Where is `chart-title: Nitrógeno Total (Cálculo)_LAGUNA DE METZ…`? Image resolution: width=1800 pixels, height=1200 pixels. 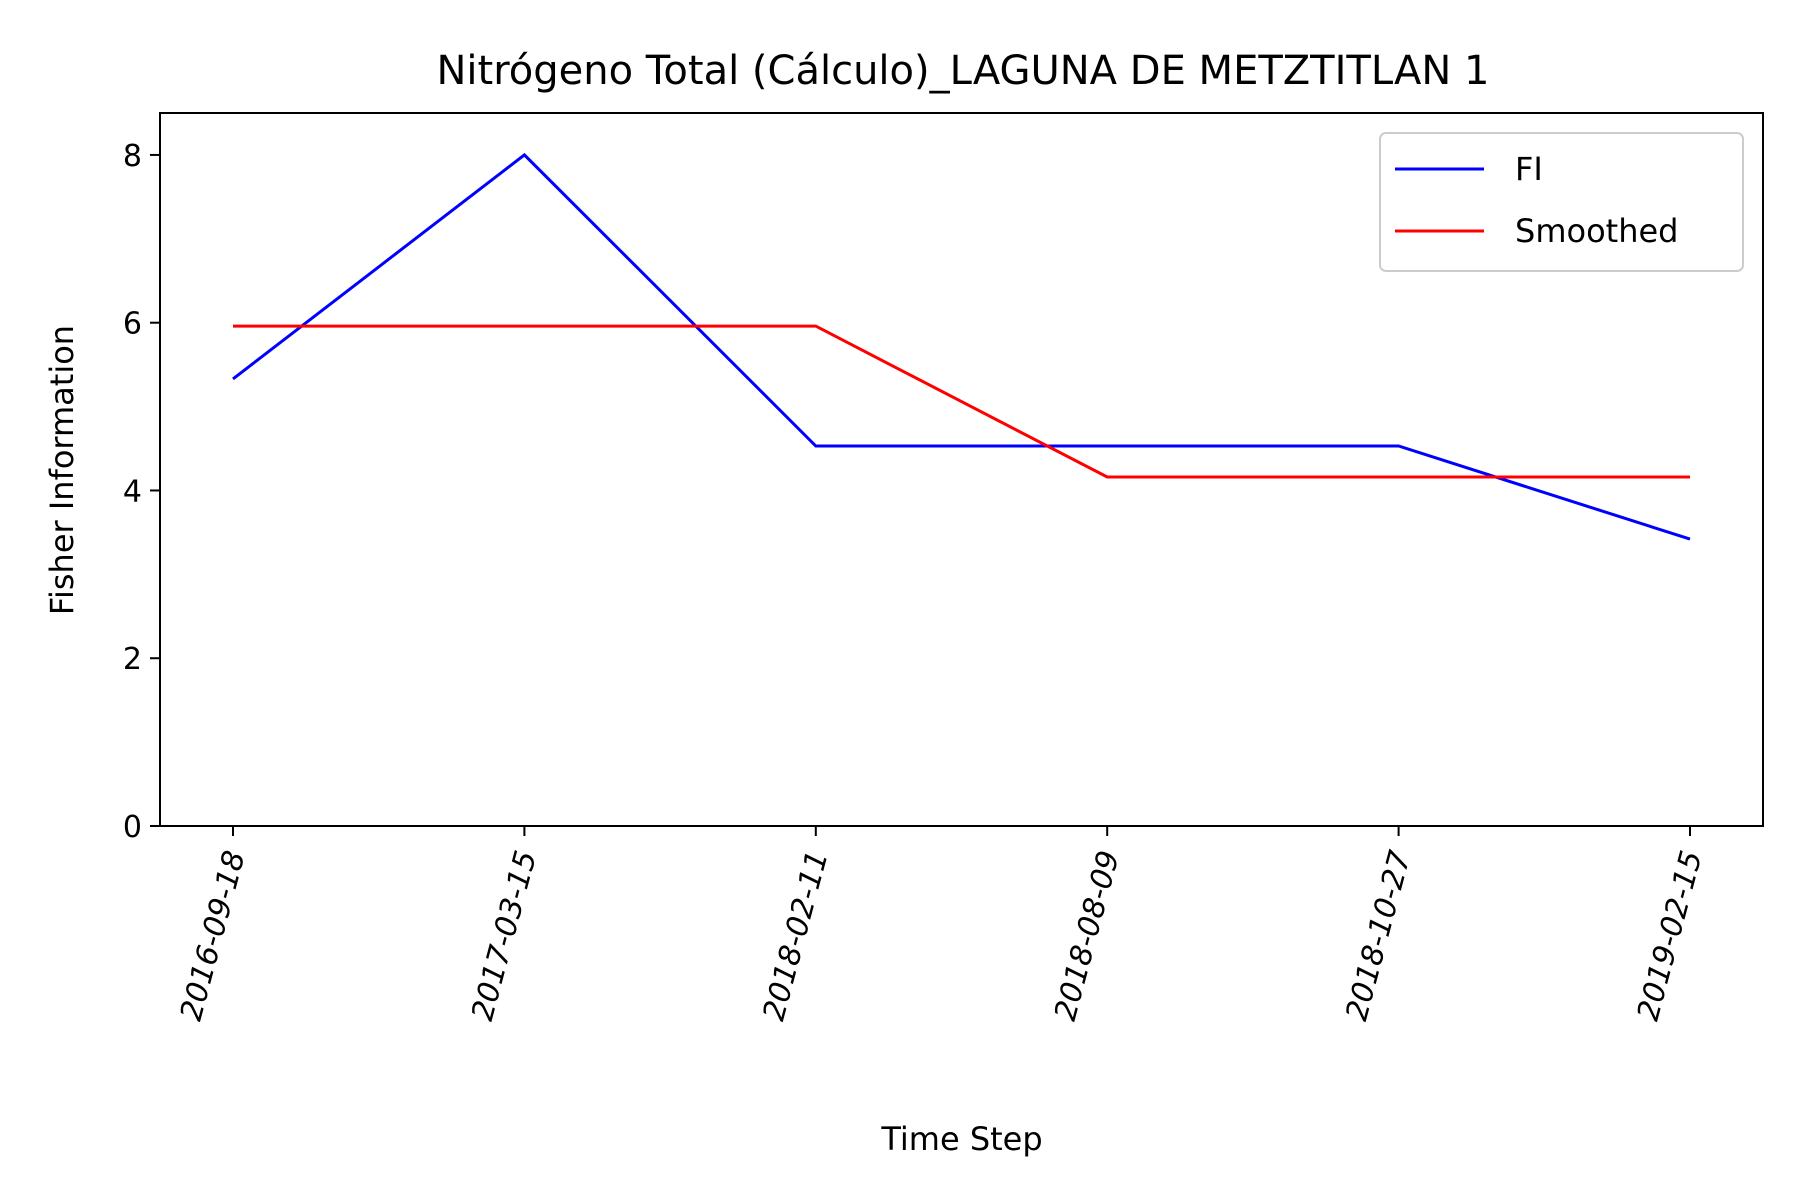 chart-title: Nitrógeno Total (Cálculo)_LAGUNA DE METZ… is located at coordinates (963, 71).